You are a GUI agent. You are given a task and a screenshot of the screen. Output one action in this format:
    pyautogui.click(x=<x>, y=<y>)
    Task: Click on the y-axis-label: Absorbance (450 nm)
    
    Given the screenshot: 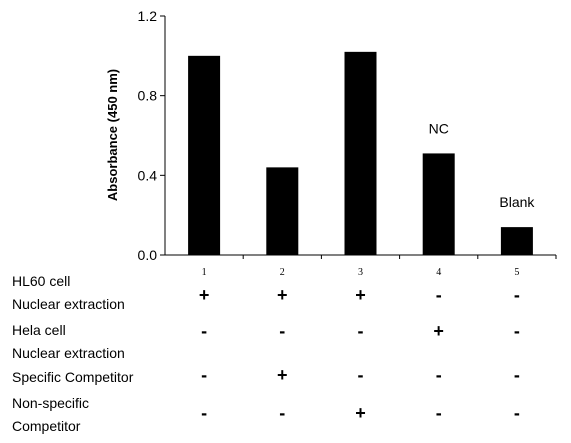 What is the action you would take?
    pyautogui.click(x=112, y=135)
    